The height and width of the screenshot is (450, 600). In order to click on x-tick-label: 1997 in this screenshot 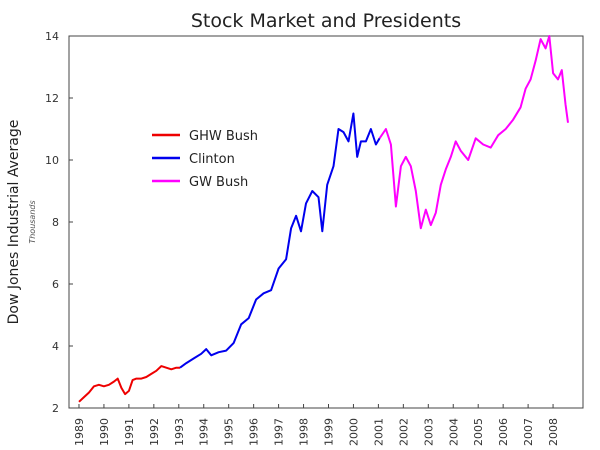, I will do `click(279, 432)`.